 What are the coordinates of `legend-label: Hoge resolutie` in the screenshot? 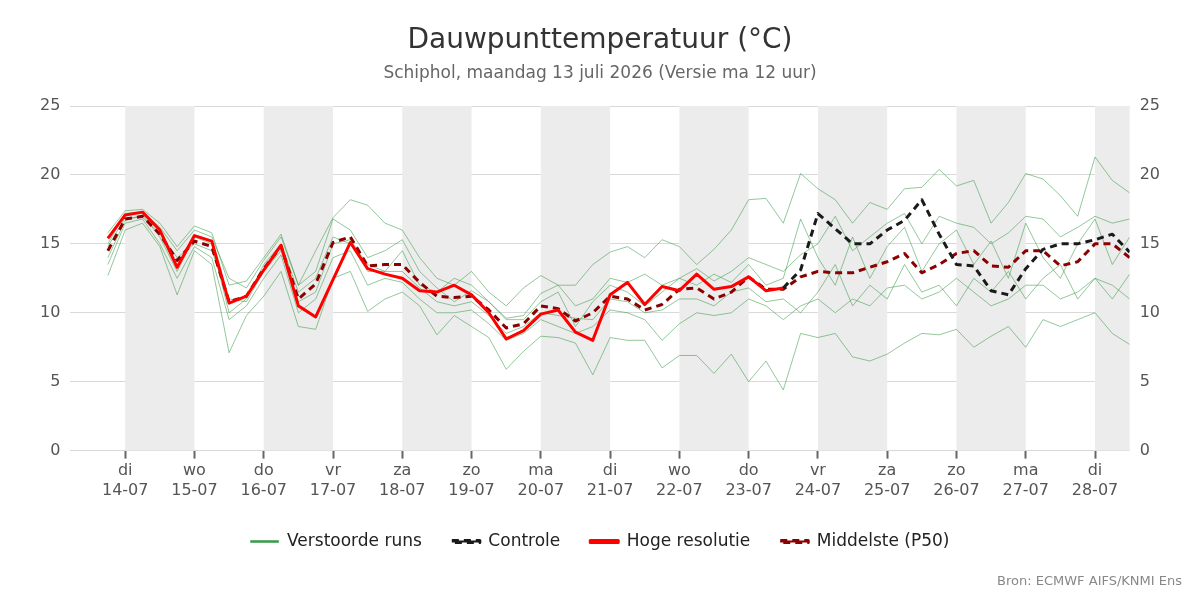 It's located at (688, 539).